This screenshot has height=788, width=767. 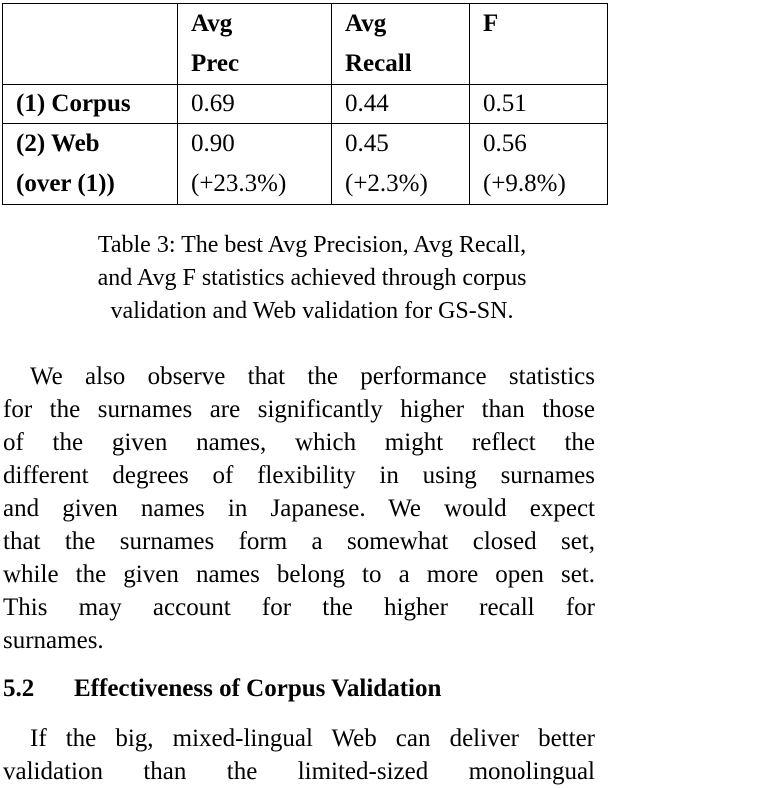 What do you see at coordinates (65, 183) in the screenshot?
I see `row-label: (over (1))` at bounding box center [65, 183].